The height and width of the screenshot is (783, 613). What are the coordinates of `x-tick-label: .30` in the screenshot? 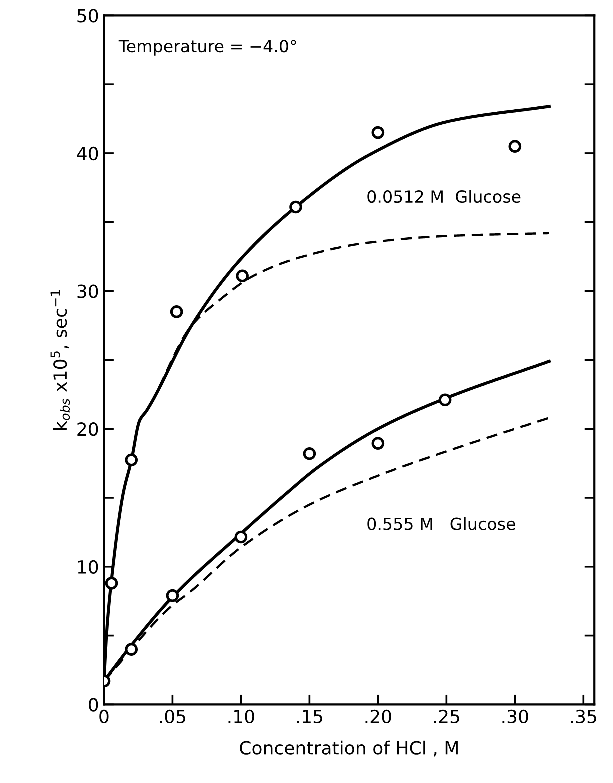 It's located at (515, 717).